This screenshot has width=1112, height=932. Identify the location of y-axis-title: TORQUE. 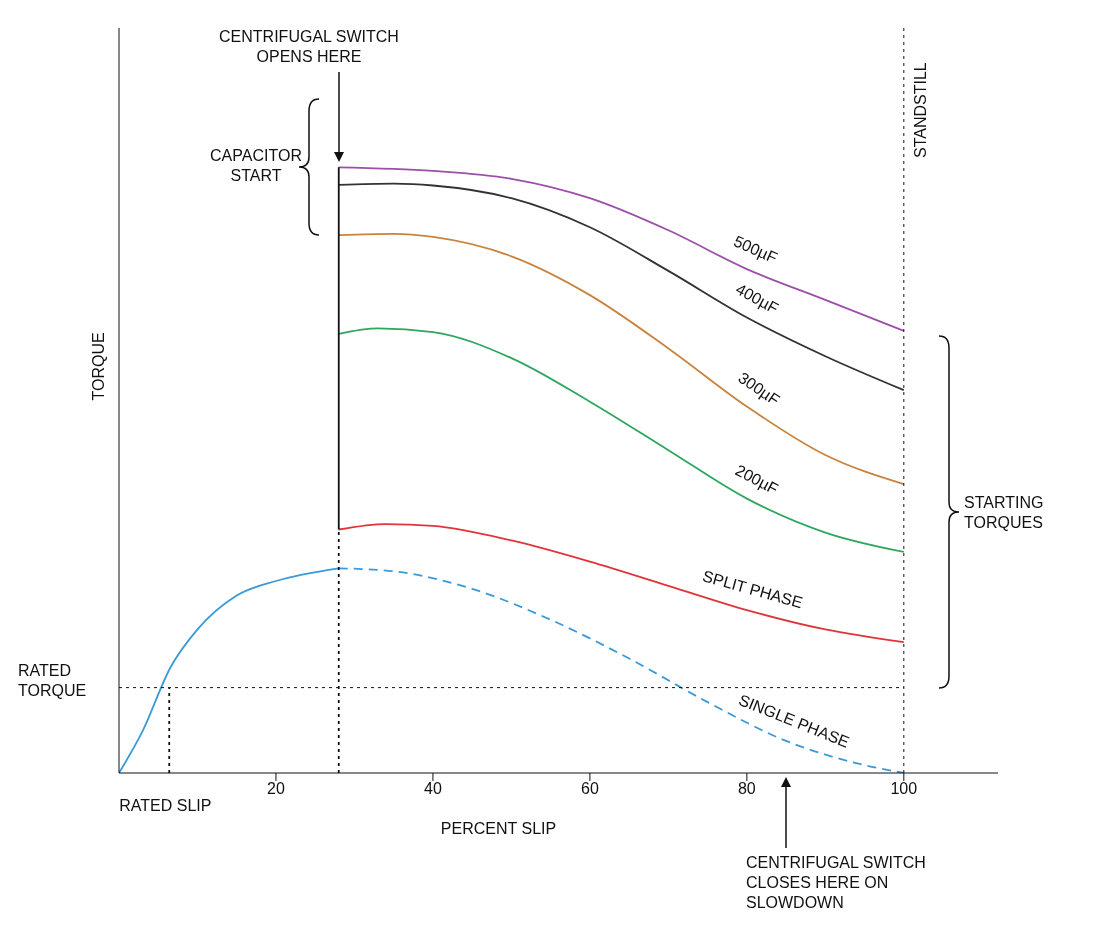
(98, 366).